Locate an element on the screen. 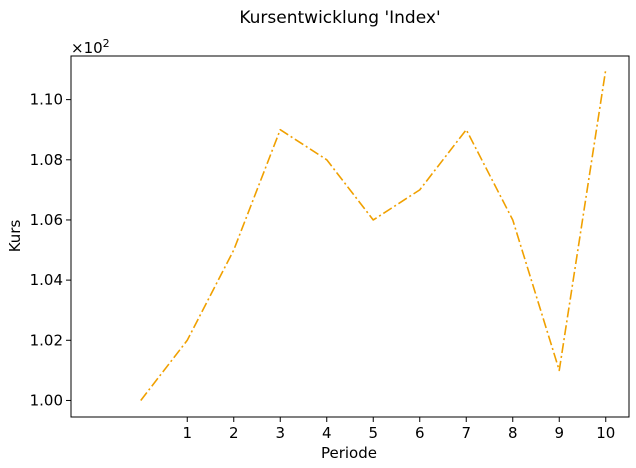 This screenshot has height=468, width=636. x-tick-label: 3 is located at coordinates (280, 433).